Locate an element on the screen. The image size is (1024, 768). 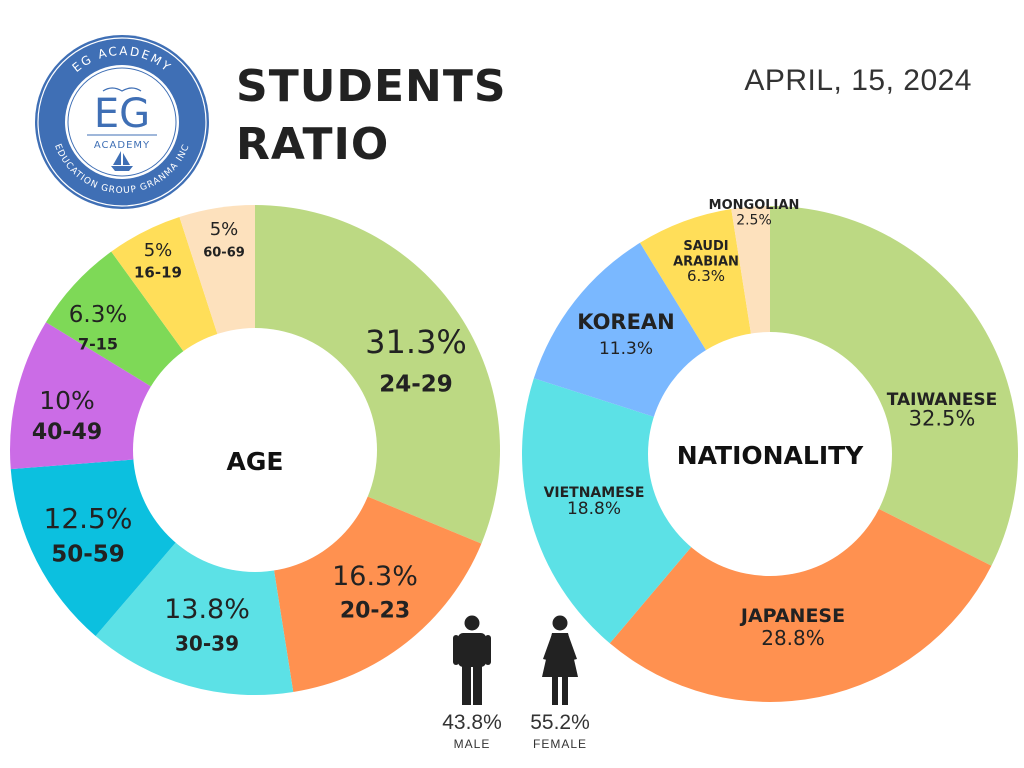
gender-female: 55.2% FEMALE is located at coordinates (560, 683).